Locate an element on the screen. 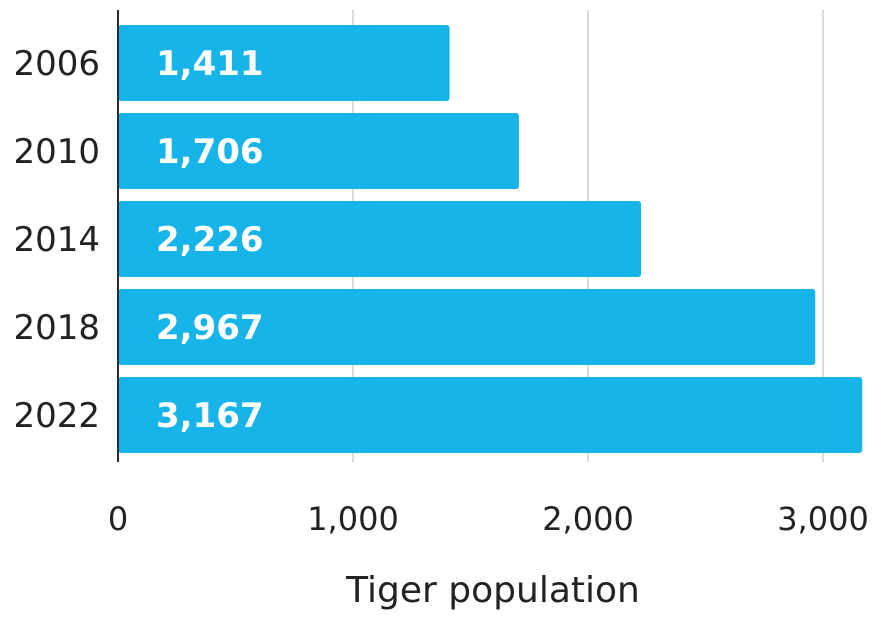  category-label-2010: 2010 is located at coordinates (56, 152).